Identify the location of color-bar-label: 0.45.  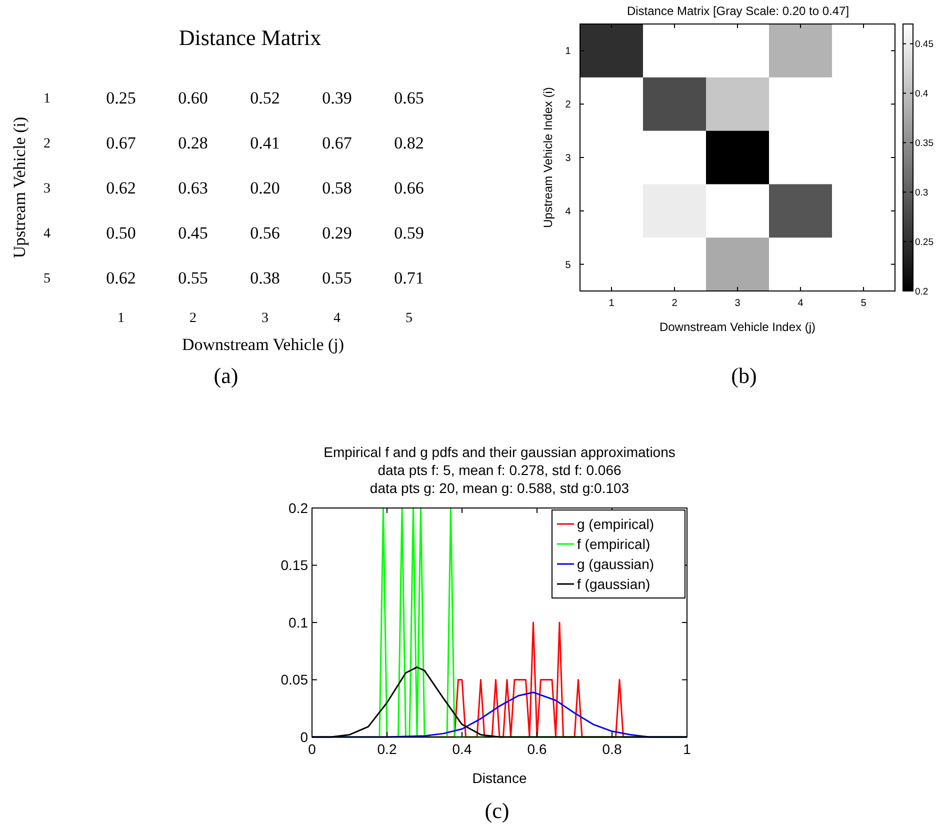
(924, 44).